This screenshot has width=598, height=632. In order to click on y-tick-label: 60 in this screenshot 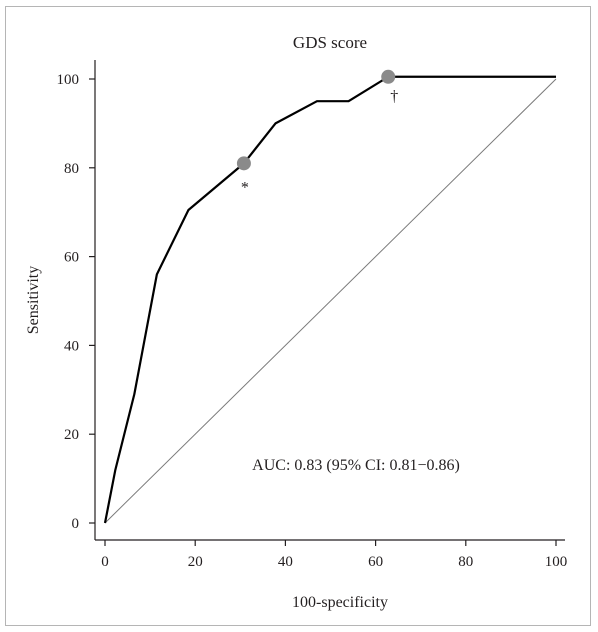, I will do `click(71, 258)`.